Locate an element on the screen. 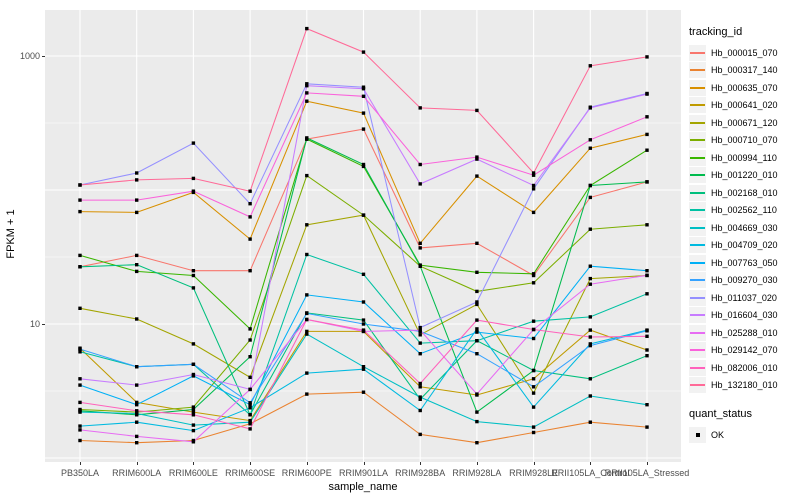  x-tick-label-RRII105LA_Control: RRII105LA_Control is located at coordinates (590, 473).